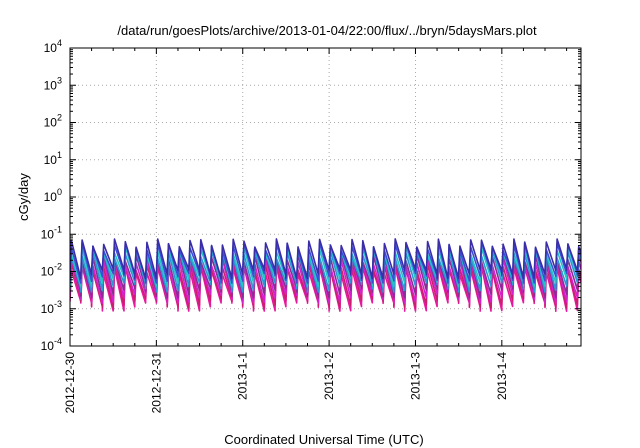  What do you see at coordinates (156, 383) in the screenshot?
I see `x-tick-label: 2012-12-31` at bounding box center [156, 383].